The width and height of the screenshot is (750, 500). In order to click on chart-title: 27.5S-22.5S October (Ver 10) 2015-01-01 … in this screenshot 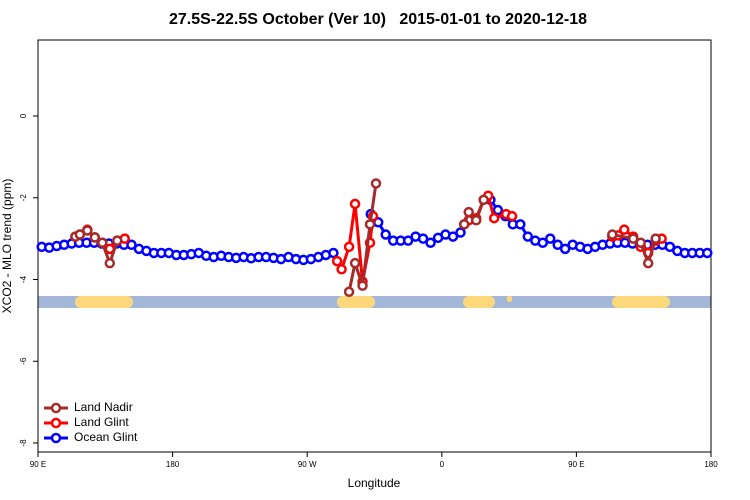, I will do `click(378, 19)`.